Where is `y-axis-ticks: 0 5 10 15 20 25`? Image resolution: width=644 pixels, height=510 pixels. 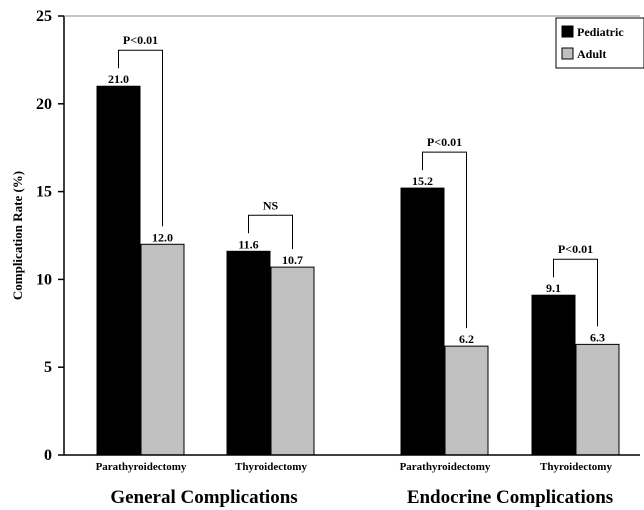
y-axis-ticks: 0 5 10 15 20 25 is located at coordinates (50, 236).